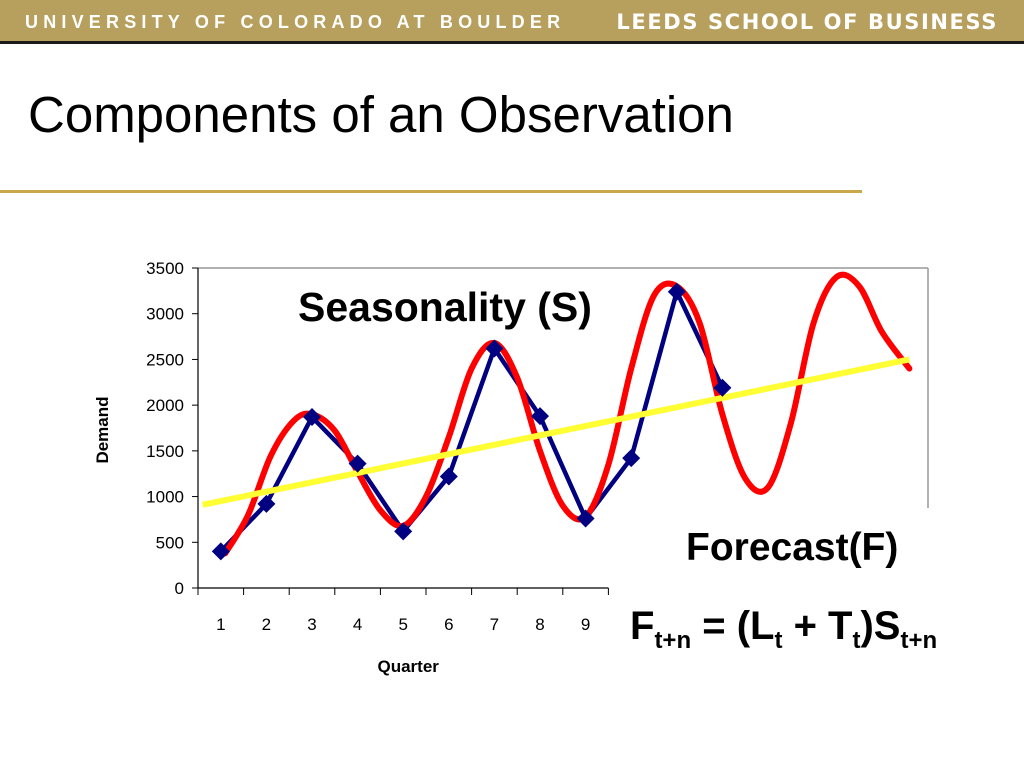 The height and width of the screenshot is (768, 1024). What do you see at coordinates (539, 624) in the screenshot?
I see `x-tick-label: 8` at bounding box center [539, 624].